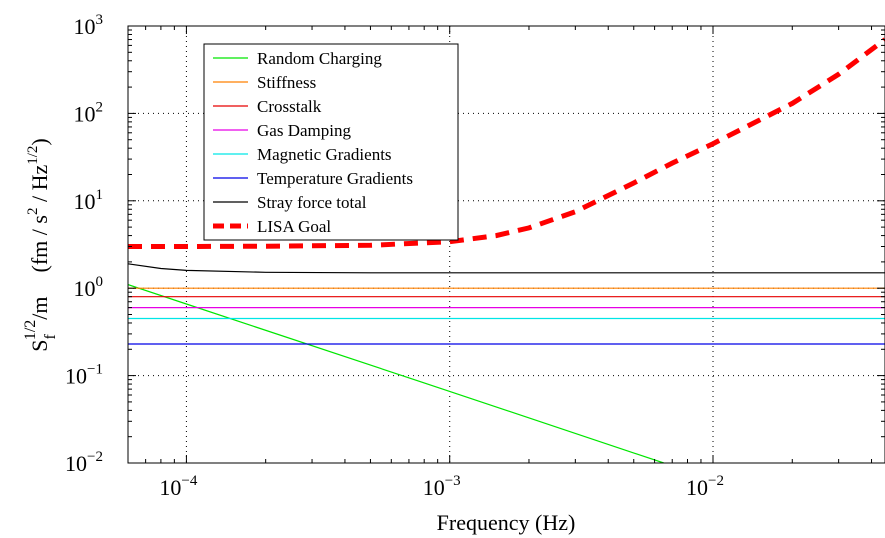 This screenshot has width=885, height=538. I want to click on y-label-units-sq: 2, so click(33, 212).